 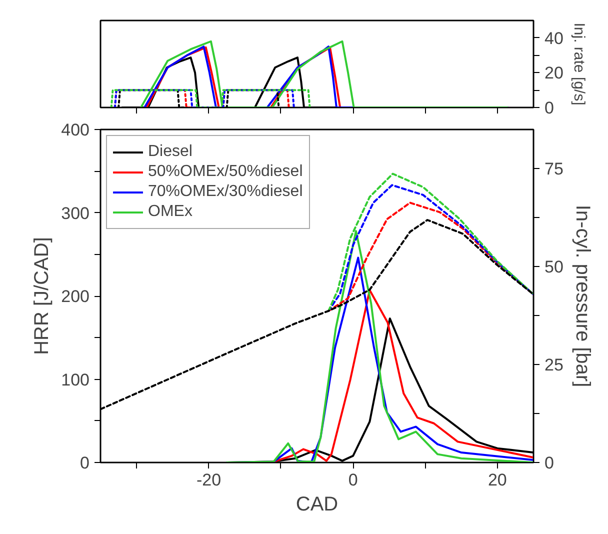 What do you see at coordinates (225, 192) in the screenshot?
I see `legend-label: 70%OMEx/30%diesel` at bounding box center [225, 192].